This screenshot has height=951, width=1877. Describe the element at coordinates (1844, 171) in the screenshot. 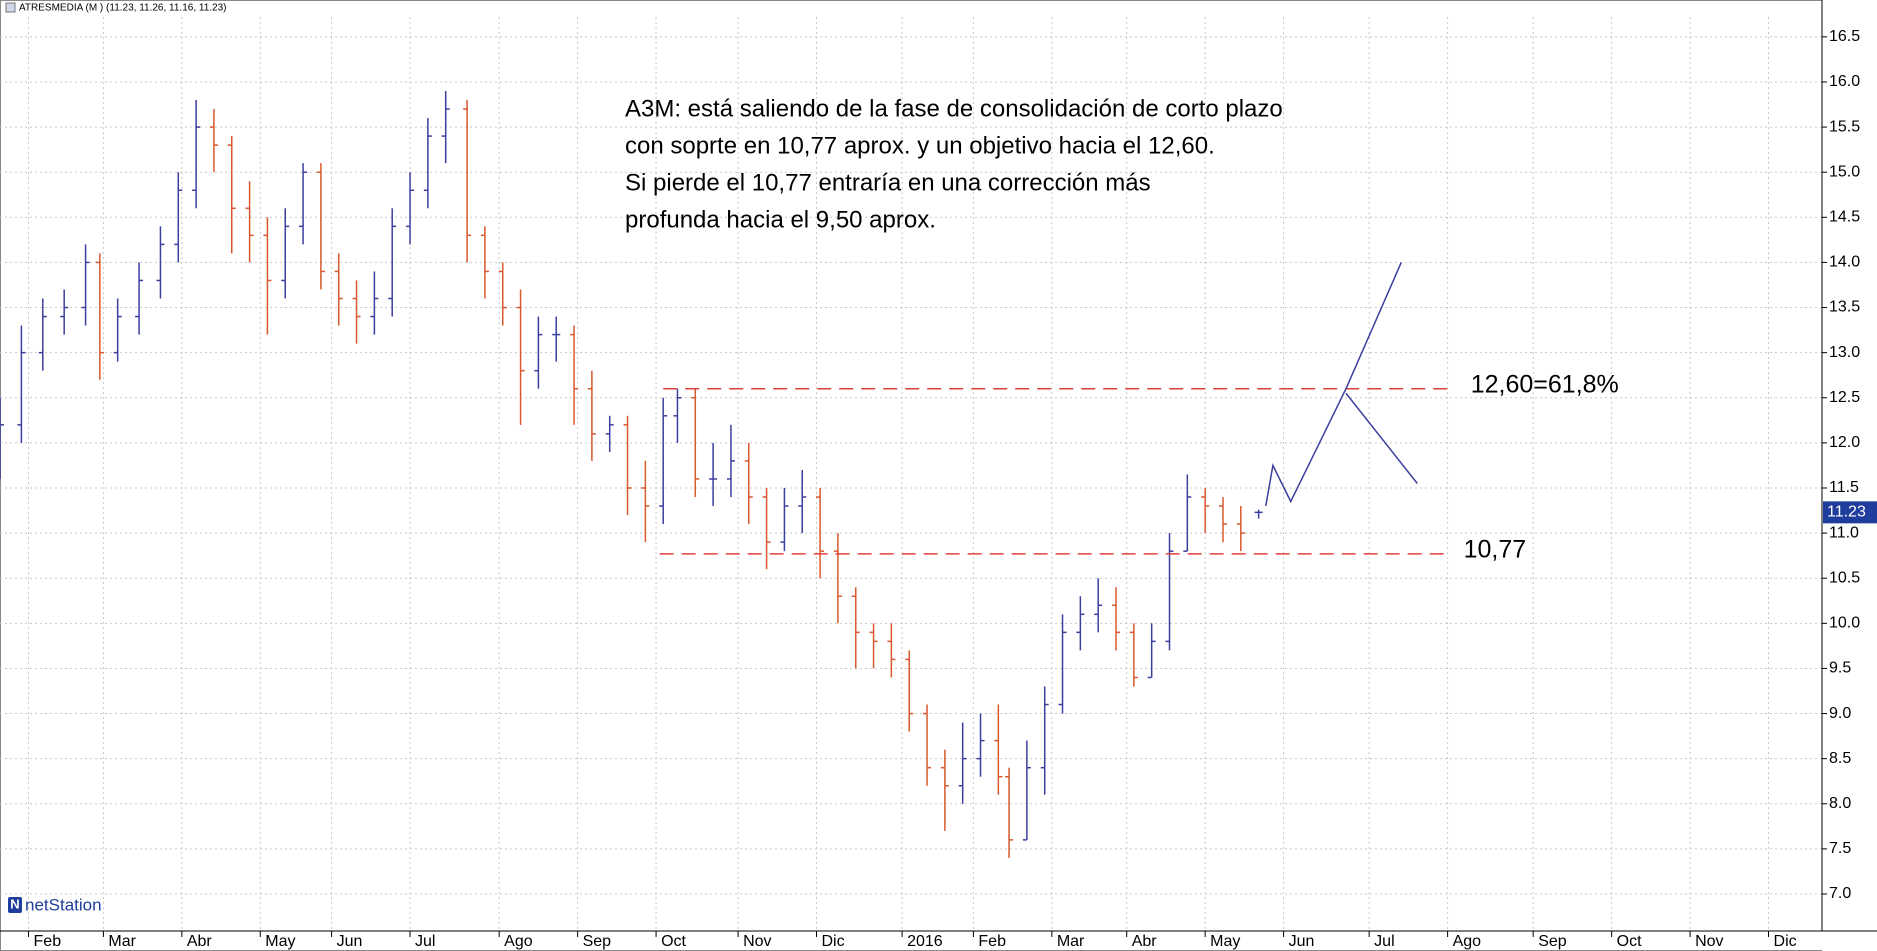

I see `y-tick-label: 15.0` at that location.